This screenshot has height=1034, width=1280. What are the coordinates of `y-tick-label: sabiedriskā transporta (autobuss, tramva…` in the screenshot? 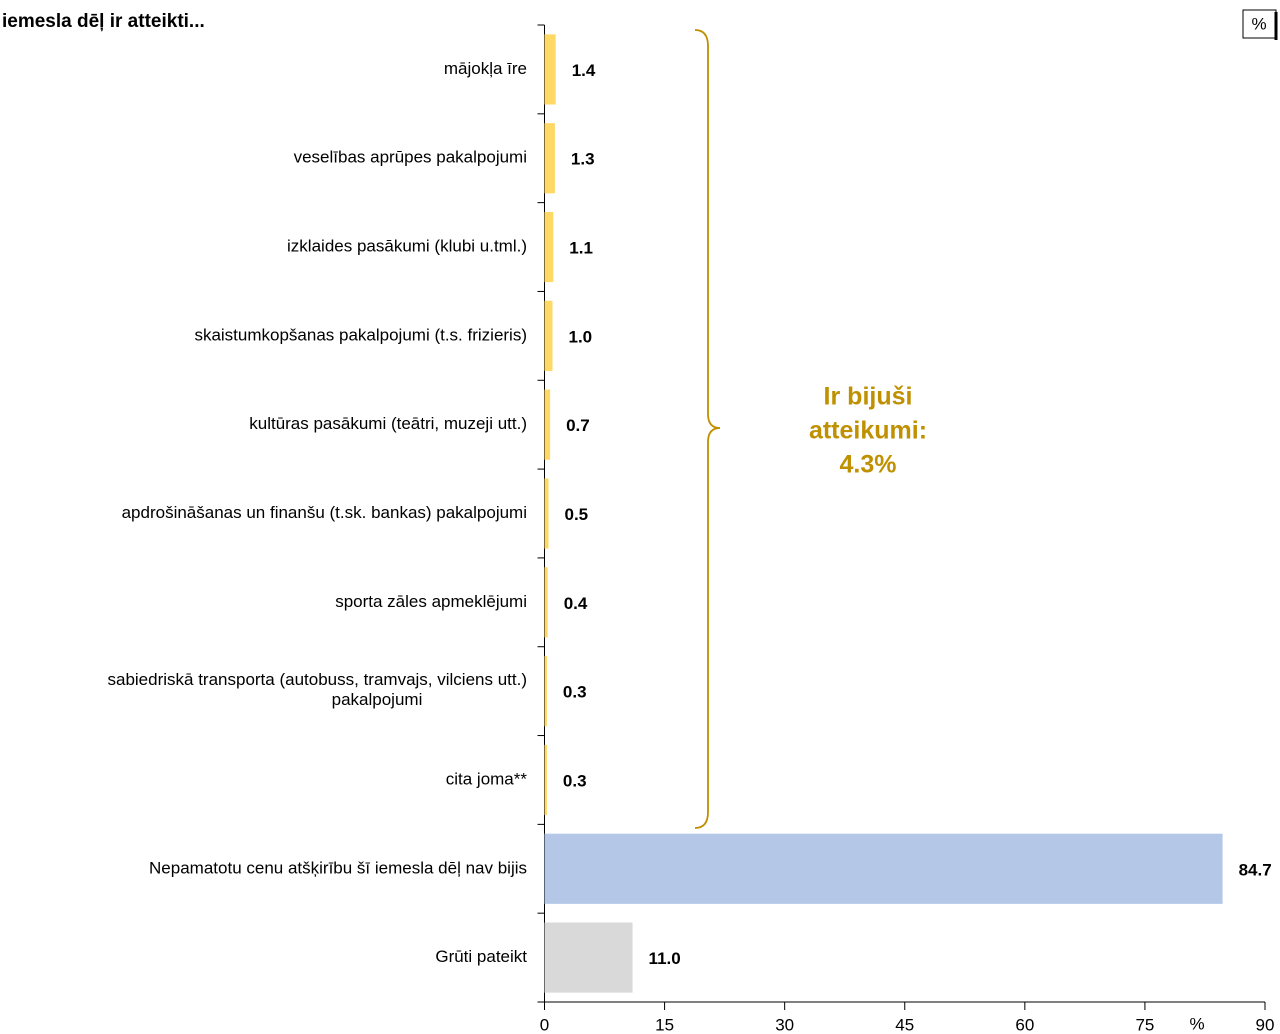 It's located at (317, 690).